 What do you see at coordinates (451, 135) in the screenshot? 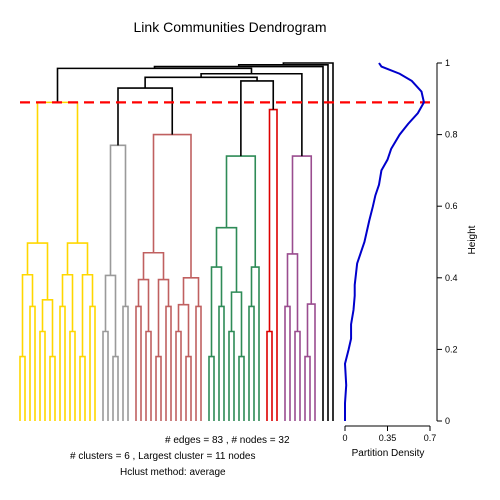
I see `y-tick-label: 0.8` at bounding box center [451, 135].